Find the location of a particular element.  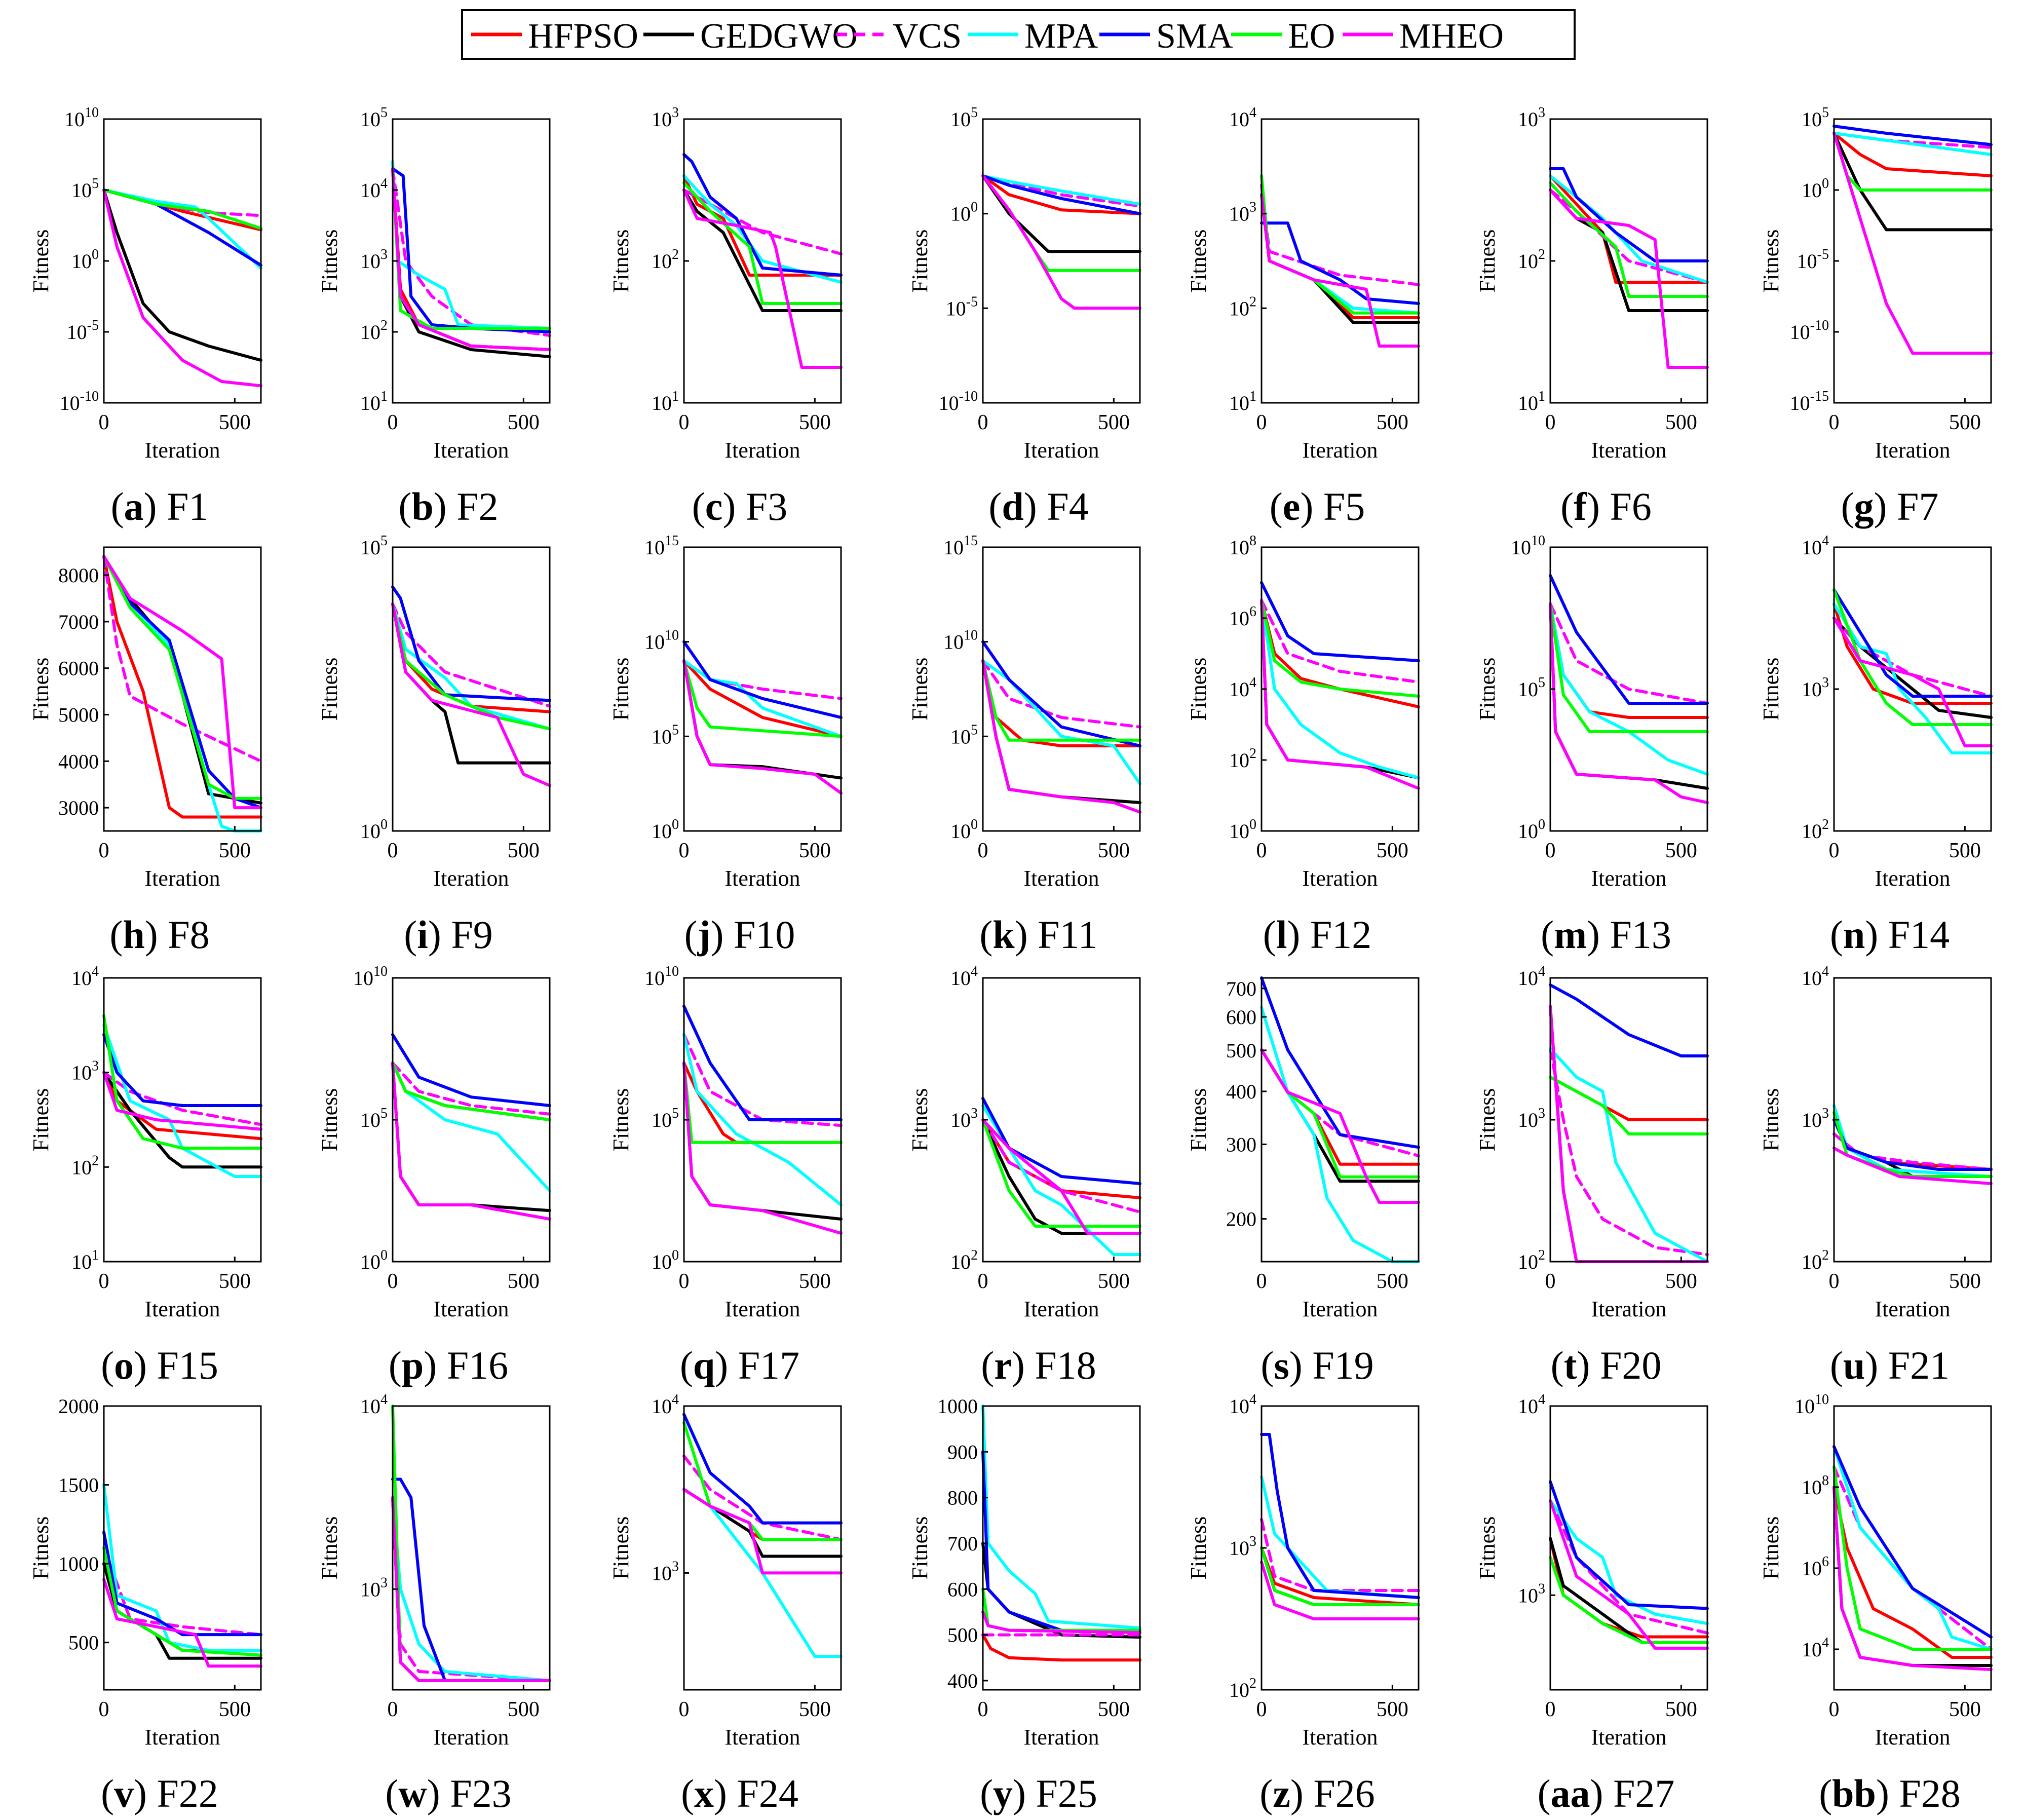

subplot-f23: 10³ 10⁴ 0 500 Iteration Fitness (w) F23 is located at coordinates (449, 1603).